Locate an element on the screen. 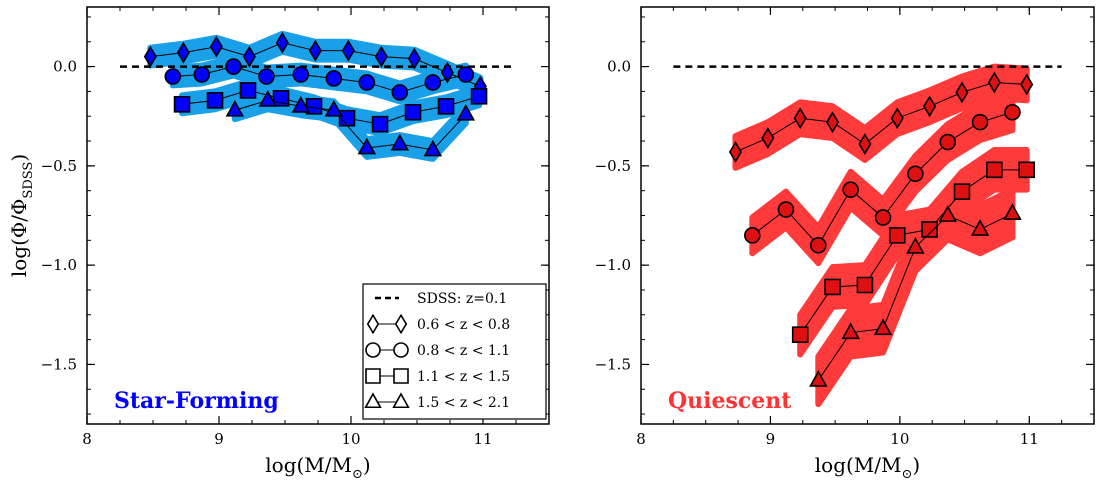 This screenshot has height=488, width=1098. x-tick-label: 8 is located at coordinates (641, 439).